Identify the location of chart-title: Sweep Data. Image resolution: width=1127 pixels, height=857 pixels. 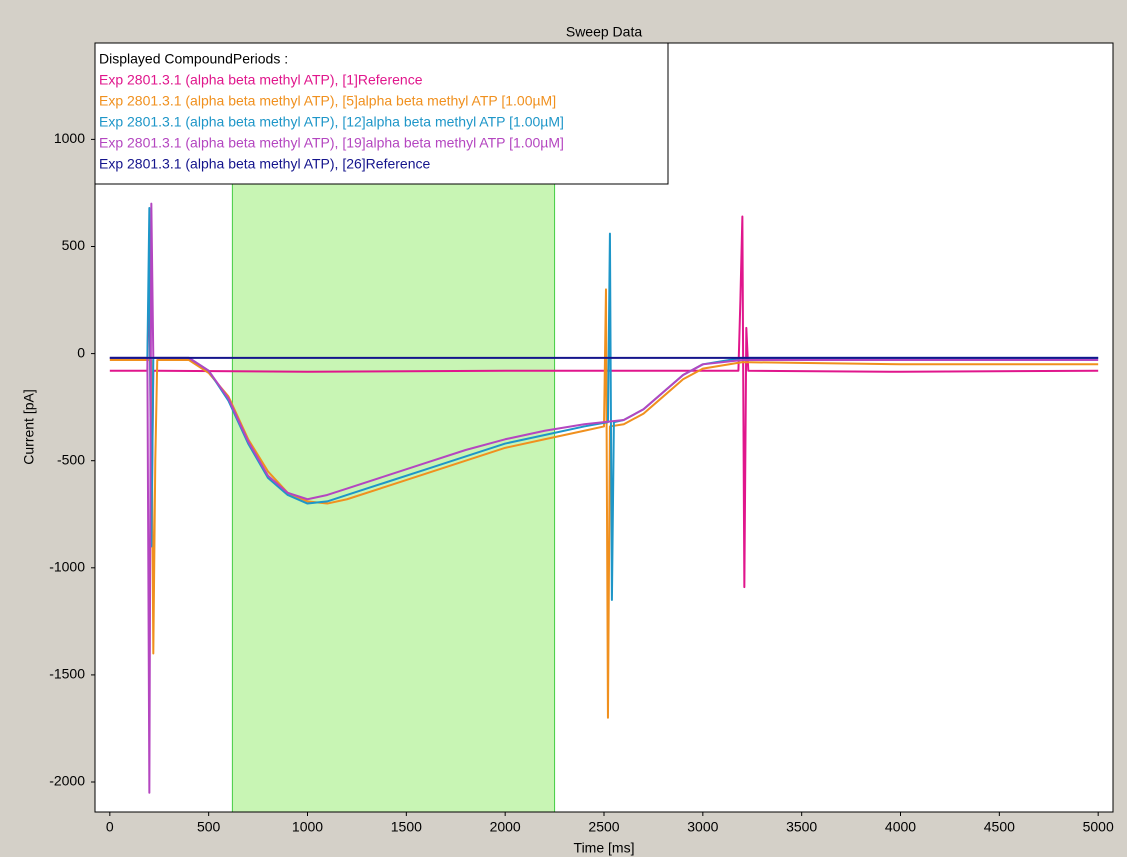
(604, 32).